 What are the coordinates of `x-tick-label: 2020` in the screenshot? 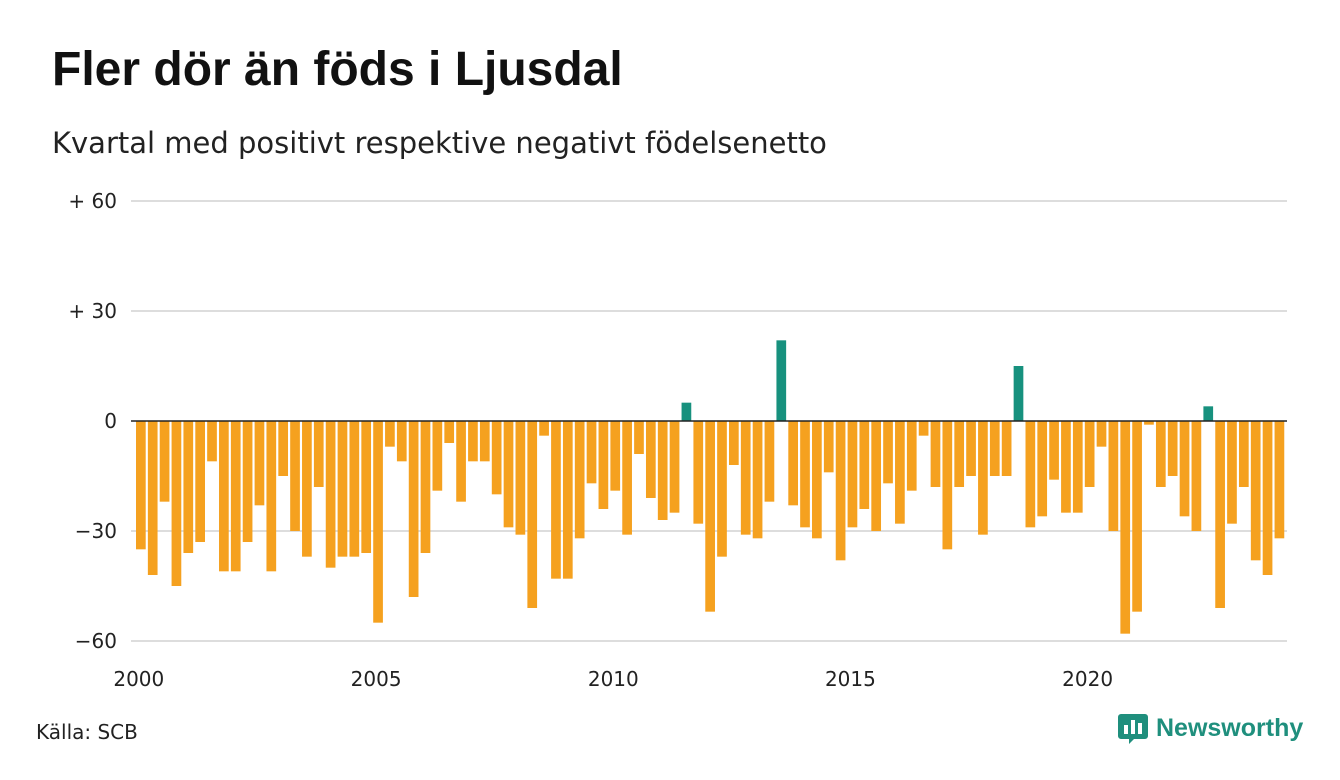 It's located at (1087, 679).